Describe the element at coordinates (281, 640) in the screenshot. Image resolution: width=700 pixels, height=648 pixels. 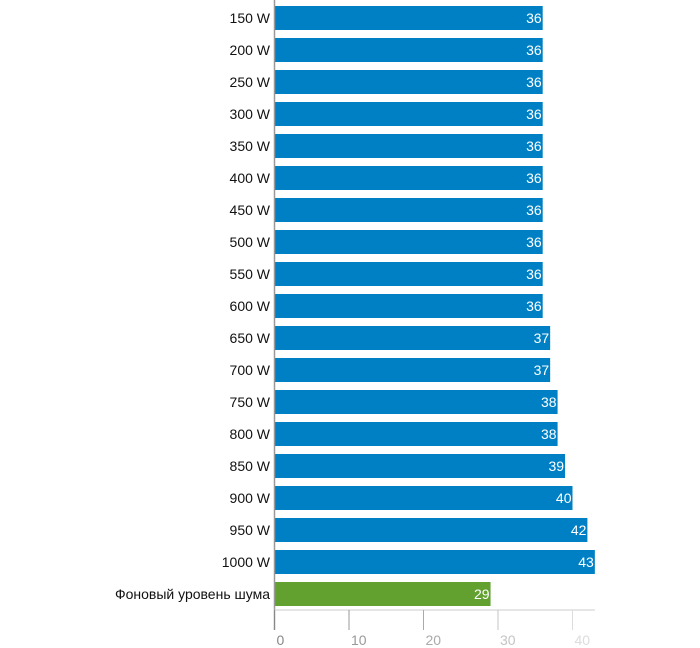
I see `x-tick-label: 0` at that location.